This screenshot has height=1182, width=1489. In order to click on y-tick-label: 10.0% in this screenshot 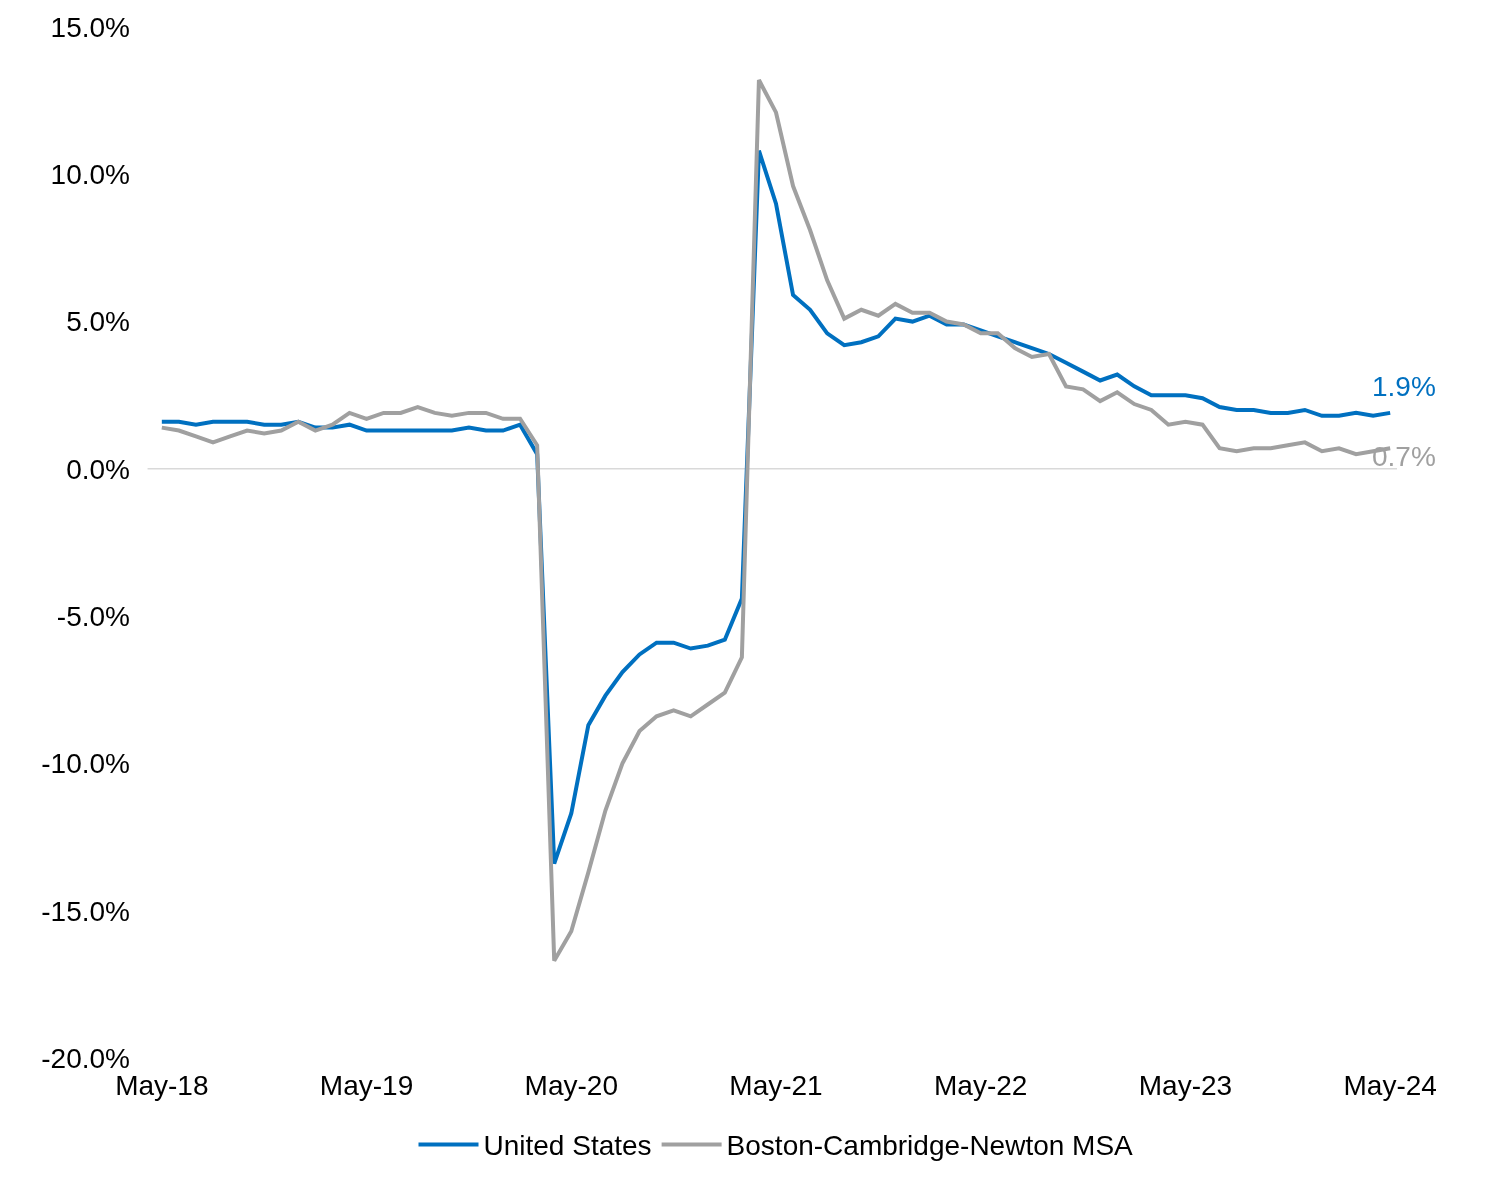, I will do `click(90, 175)`.